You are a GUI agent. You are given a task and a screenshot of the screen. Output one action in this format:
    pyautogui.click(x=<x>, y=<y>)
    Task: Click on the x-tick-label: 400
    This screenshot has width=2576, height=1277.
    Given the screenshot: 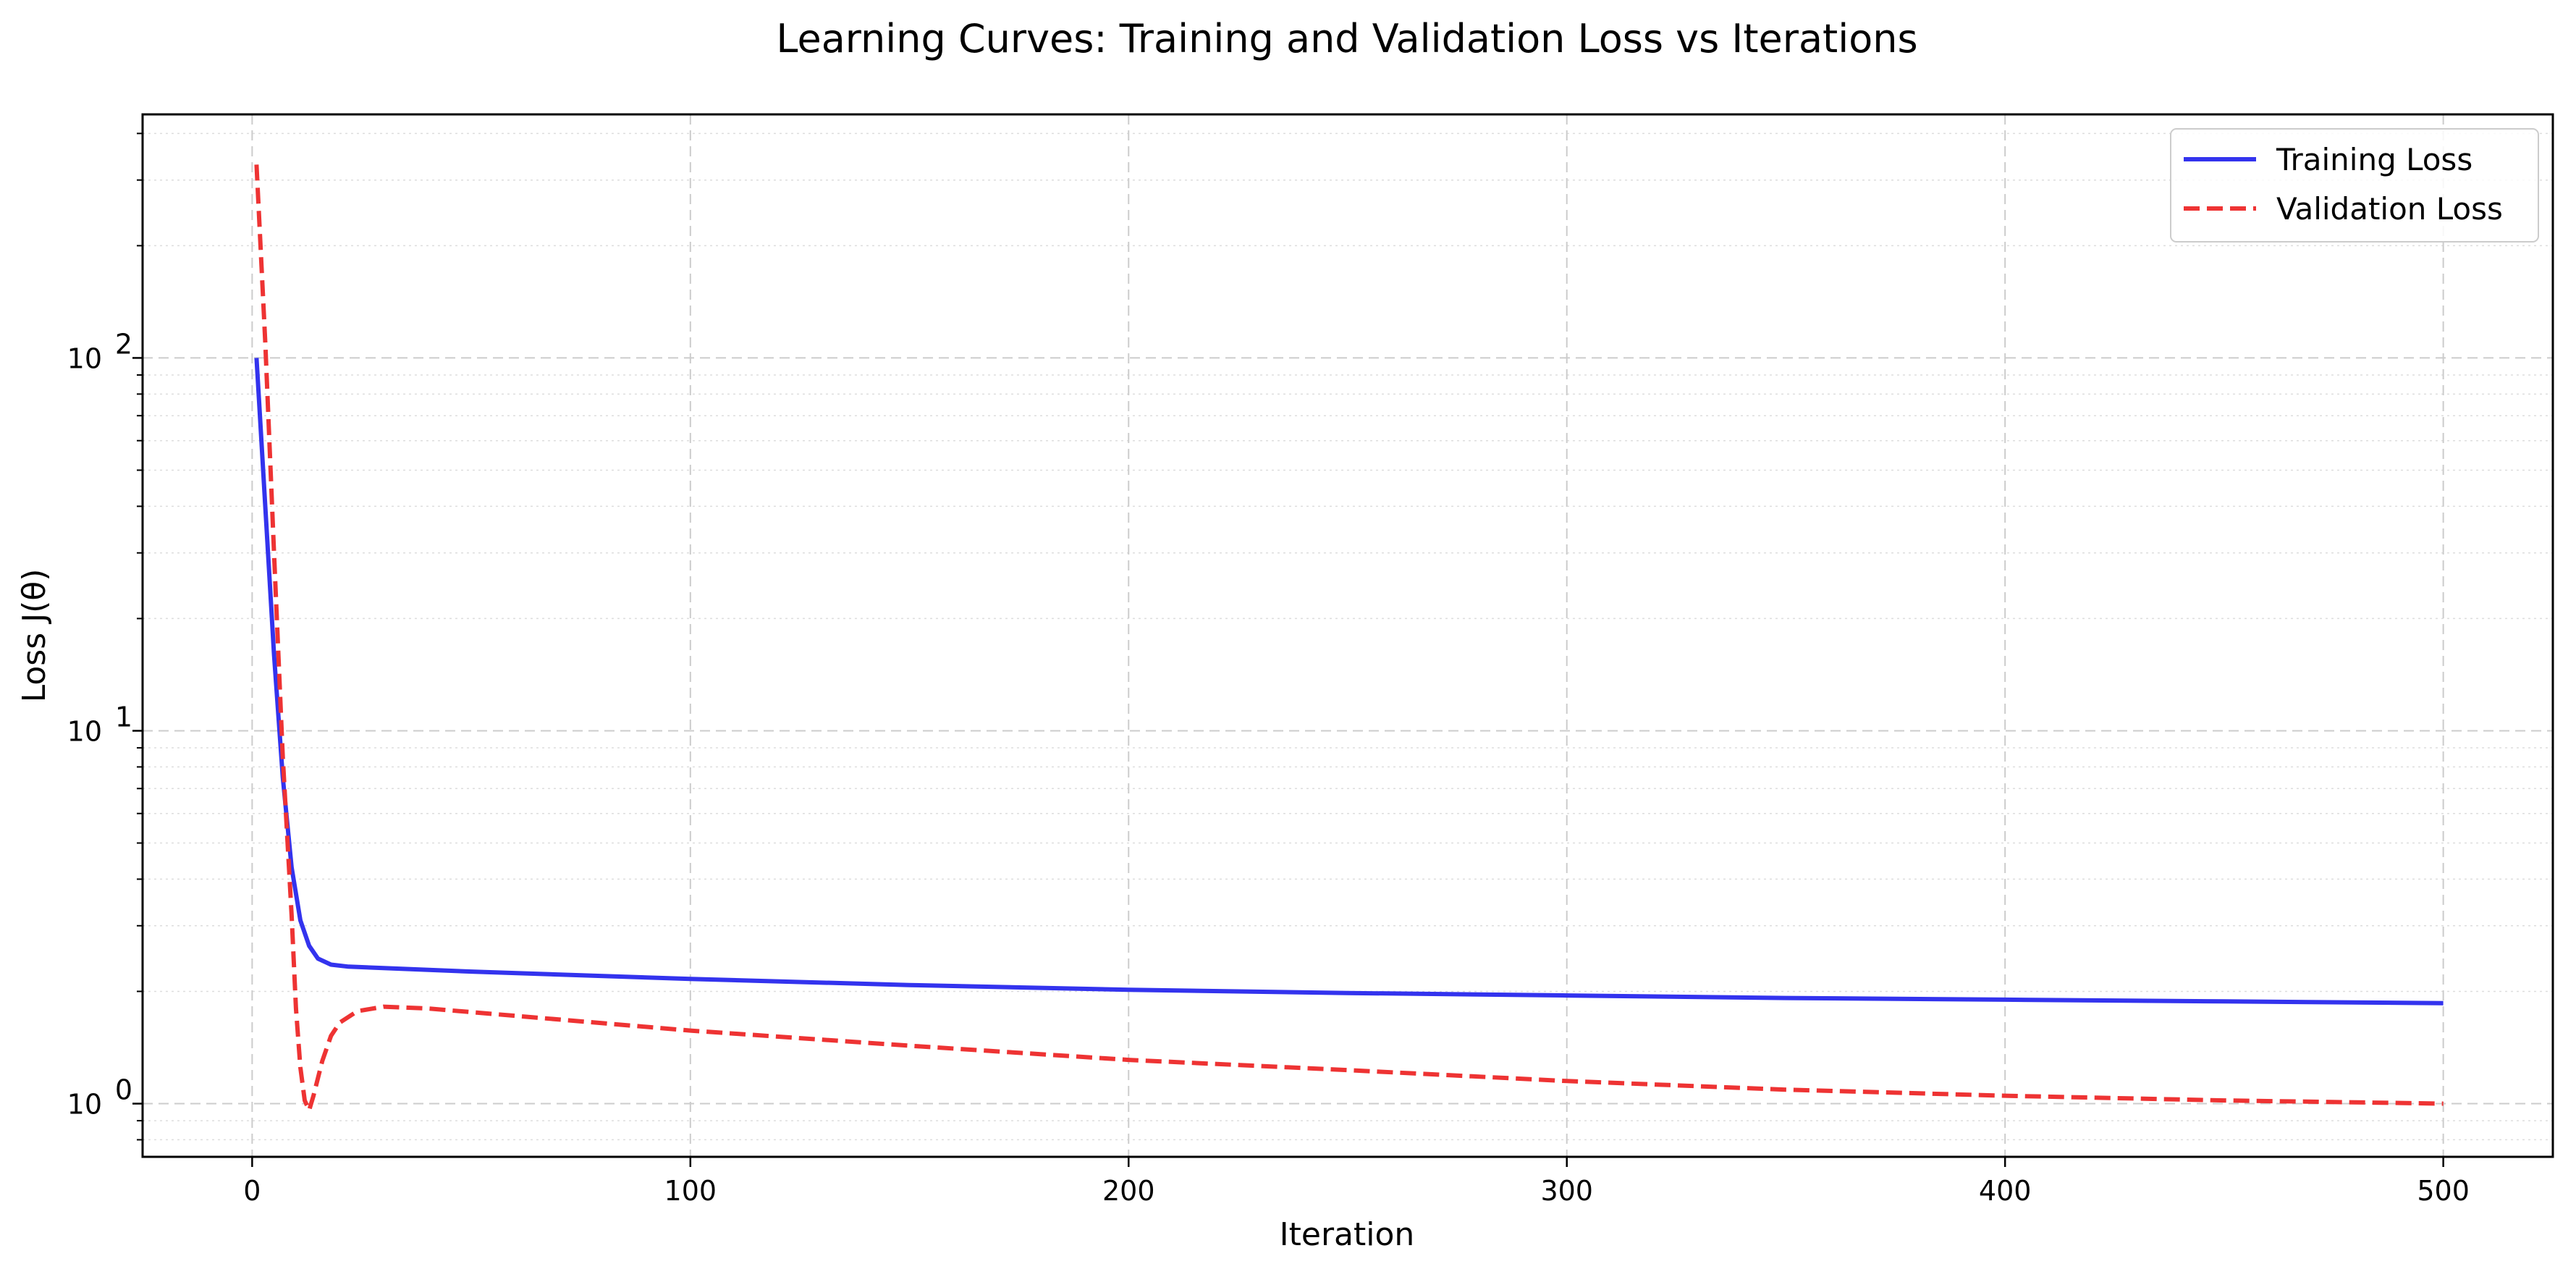 What is the action you would take?
    pyautogui.click(x=2005, y=1191)
    